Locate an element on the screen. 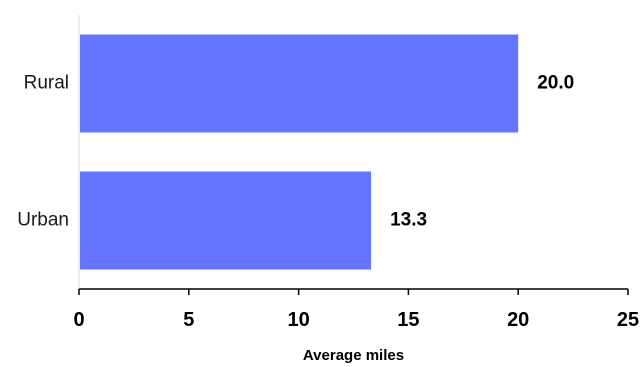  category-label-urban: Urban is located at coordinates (43, 220).